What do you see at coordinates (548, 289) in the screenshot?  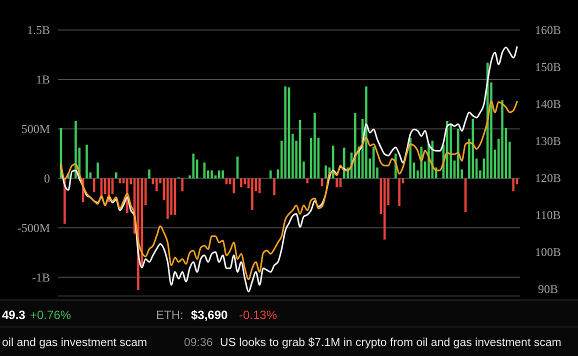 I see `y2-tick-label: 90B` at bounding box center [548, 289].